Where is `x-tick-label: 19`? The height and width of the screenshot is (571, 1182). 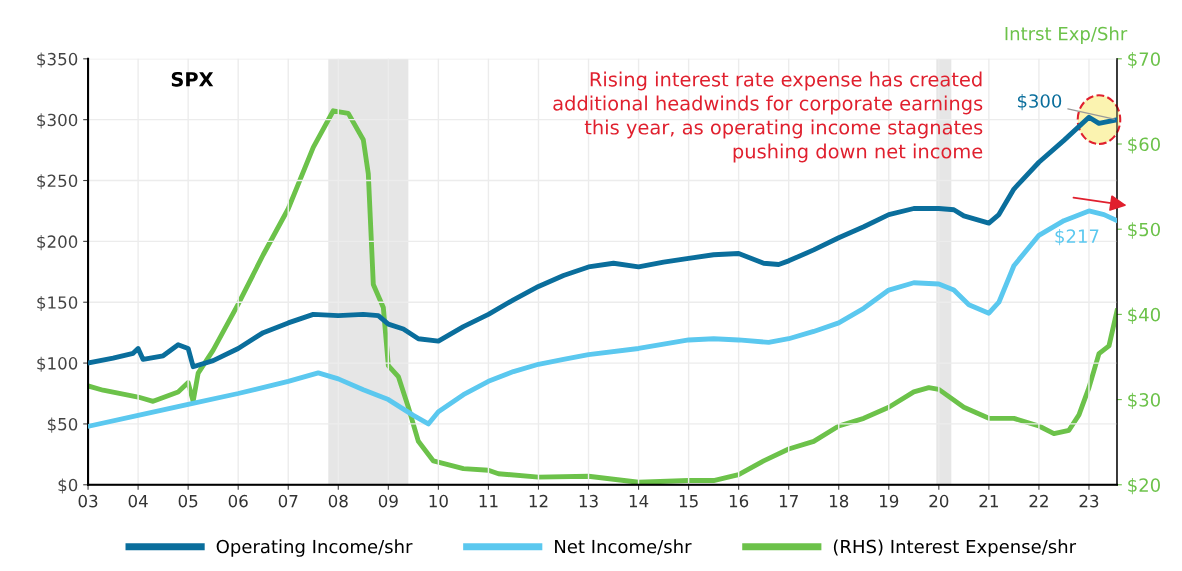
x-tick-label: 19 is located at coordinates (889, 501).